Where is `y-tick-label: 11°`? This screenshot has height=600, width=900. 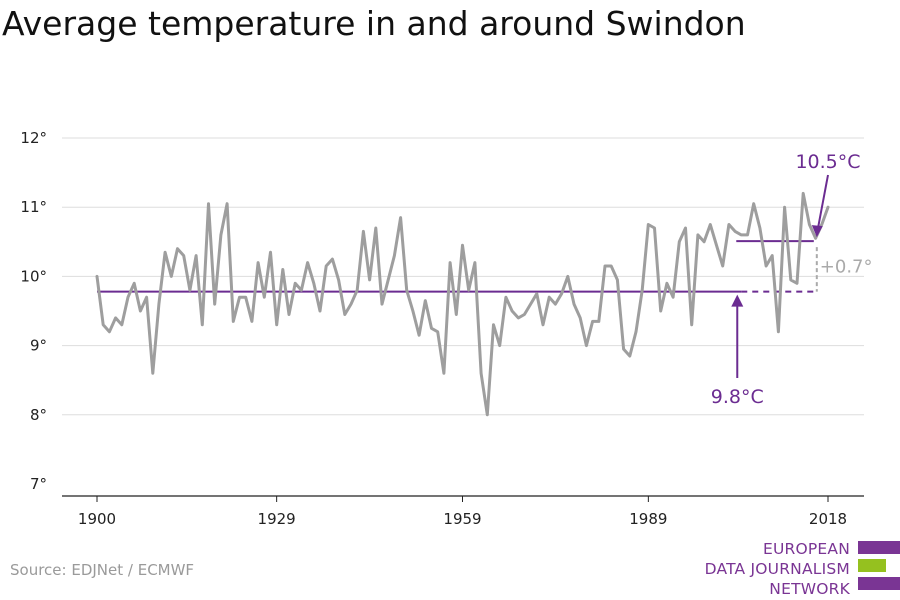
y-tick-label: 11° is located at coordinates (33, 207).